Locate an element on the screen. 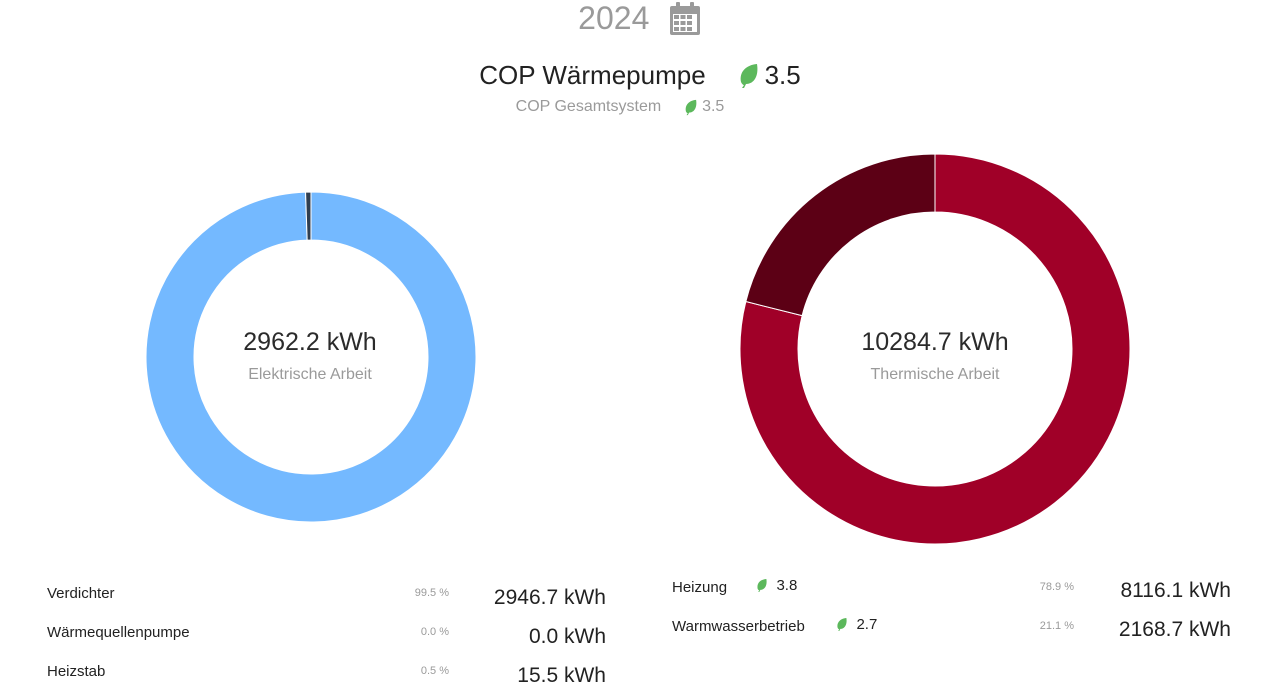 The image size is (1280, 692). calendar-icon is located at coordinates (685, 19).